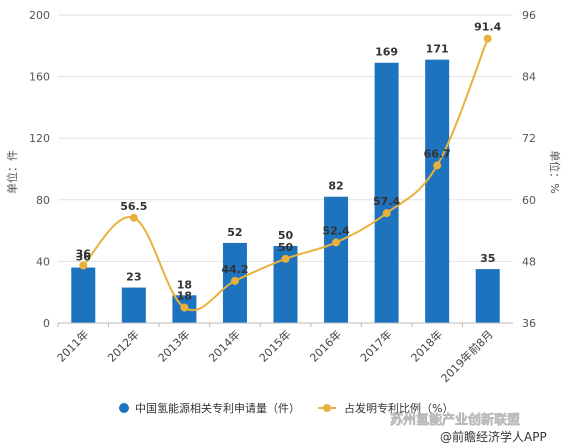  What do you see at coordinates (46, 323) in the screenshot?
I see `left-y-tick-label: 0` at bounding box center [46, 323].